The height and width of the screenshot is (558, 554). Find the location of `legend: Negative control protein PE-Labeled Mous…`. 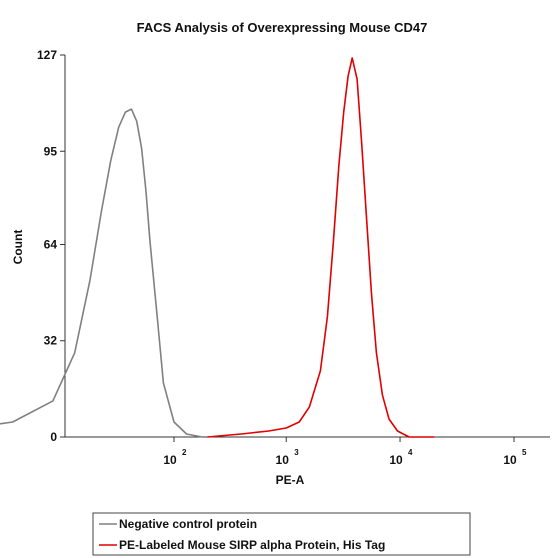

legend: Negative control protein PE-Labeled Mous… is located at coordinates (281, 534).